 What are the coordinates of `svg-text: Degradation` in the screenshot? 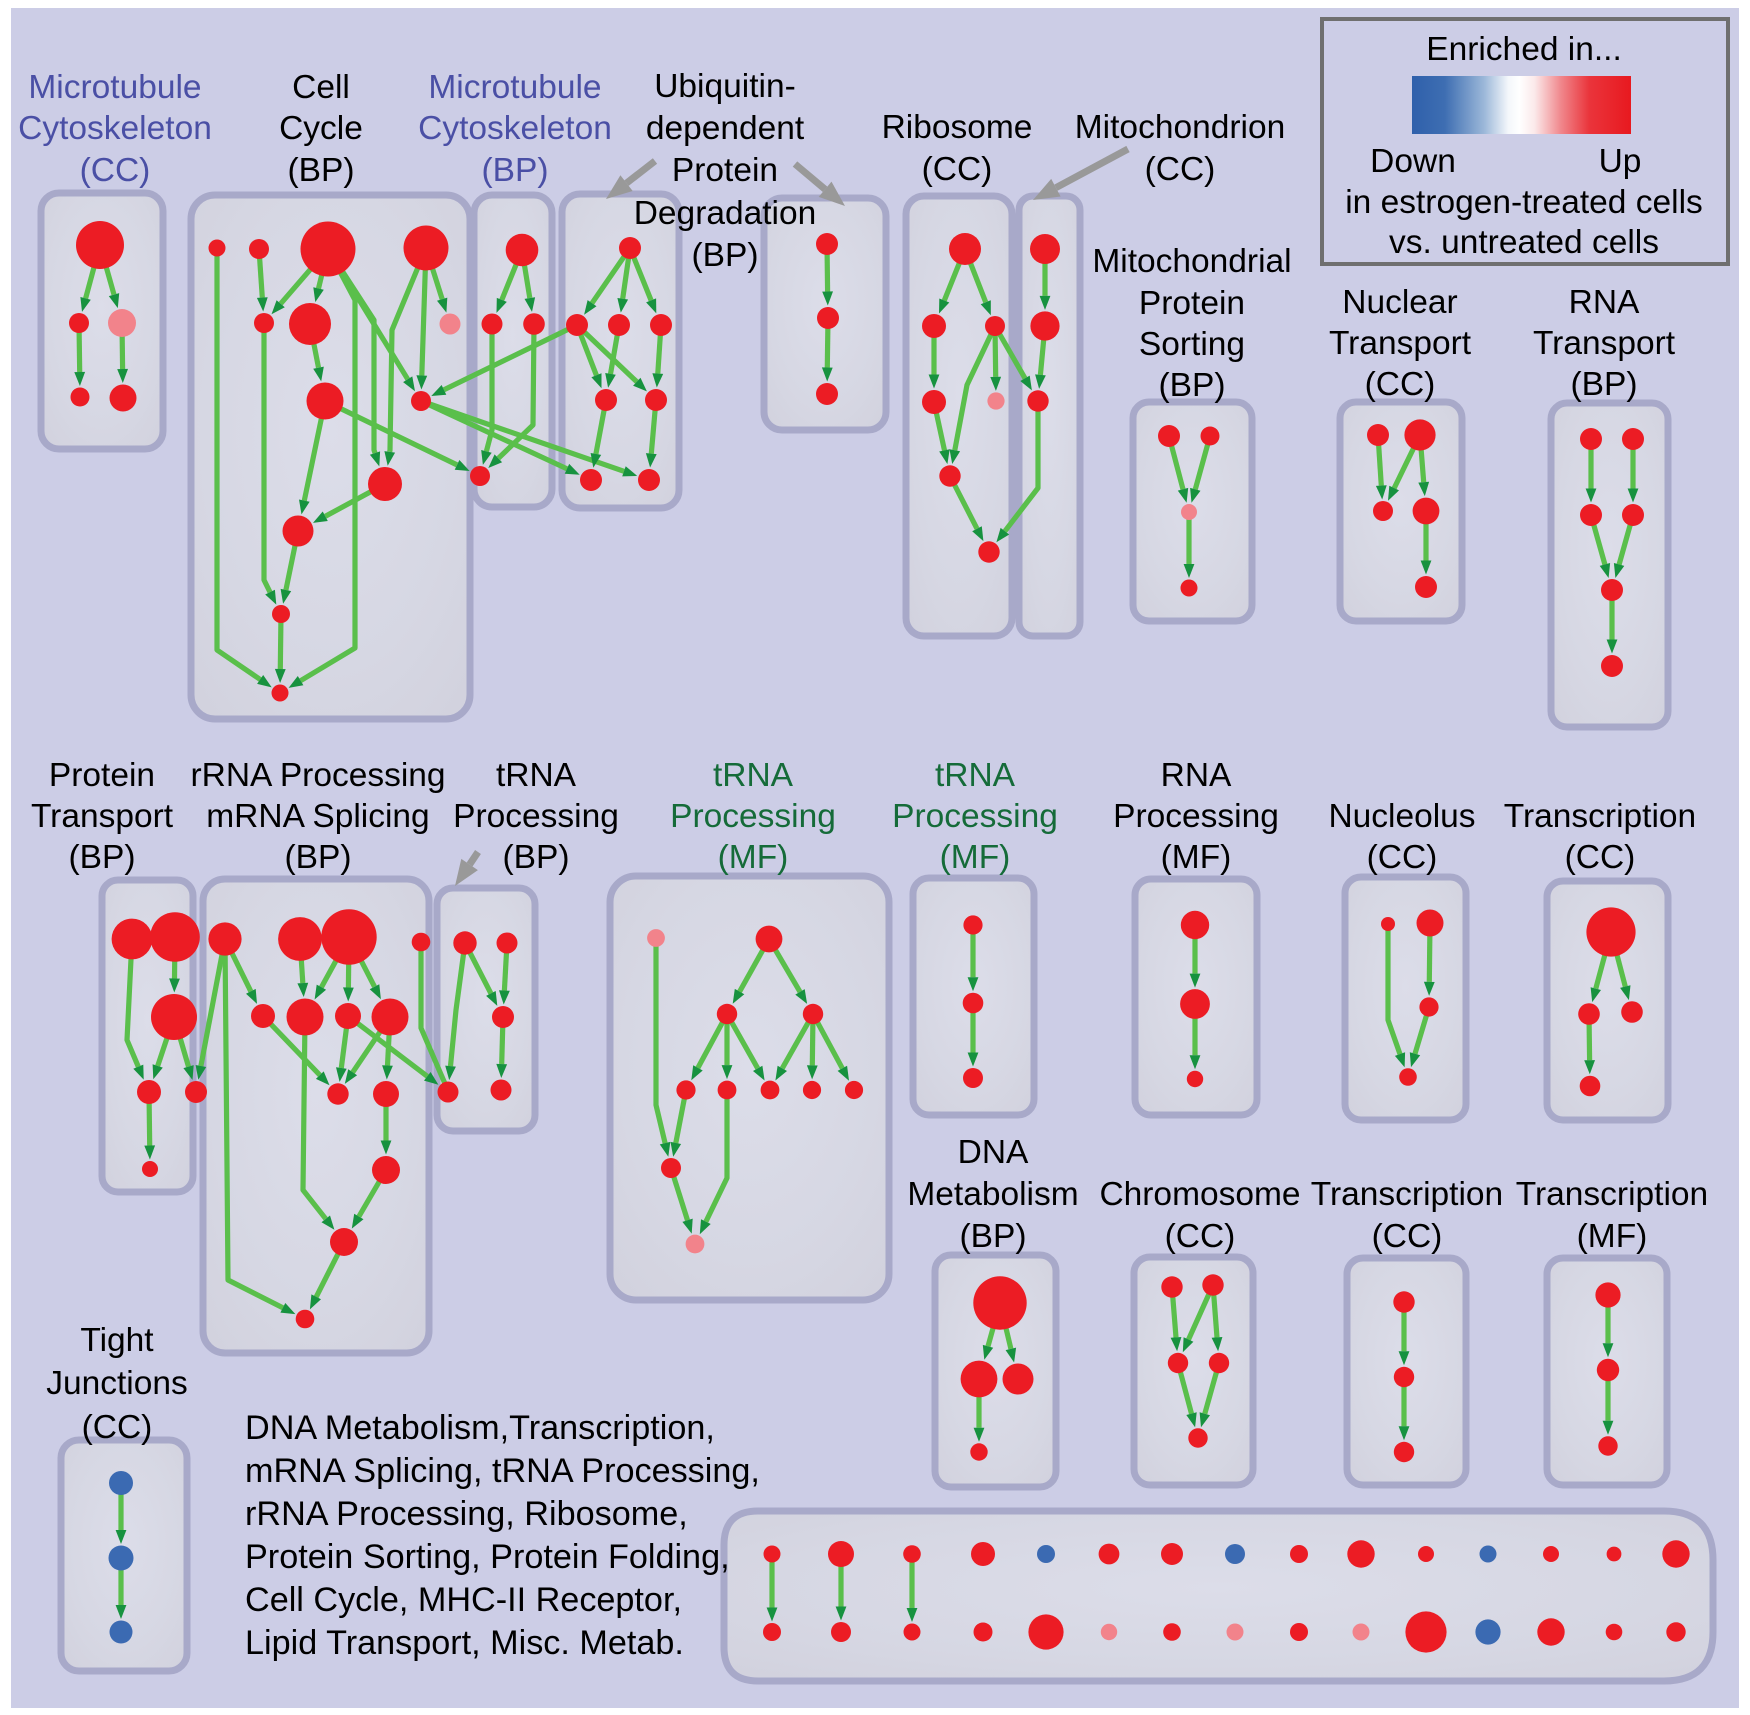 It's located at (725, 213).